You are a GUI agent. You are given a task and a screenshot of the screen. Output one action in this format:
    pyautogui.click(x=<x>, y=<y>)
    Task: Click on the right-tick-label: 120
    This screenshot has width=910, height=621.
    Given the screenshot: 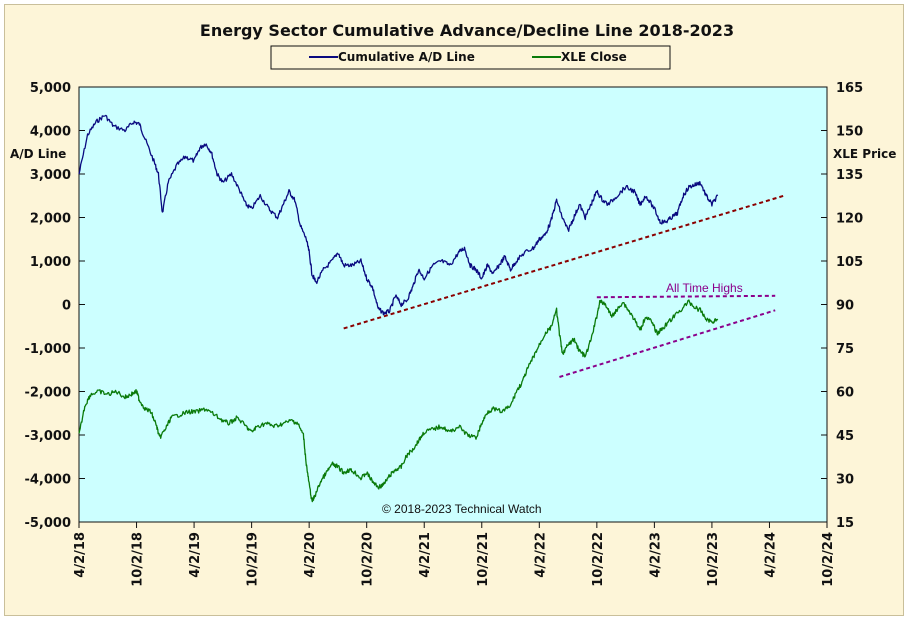 What is the action you would take?
    pyautogui.click(x=849, y=219)
    